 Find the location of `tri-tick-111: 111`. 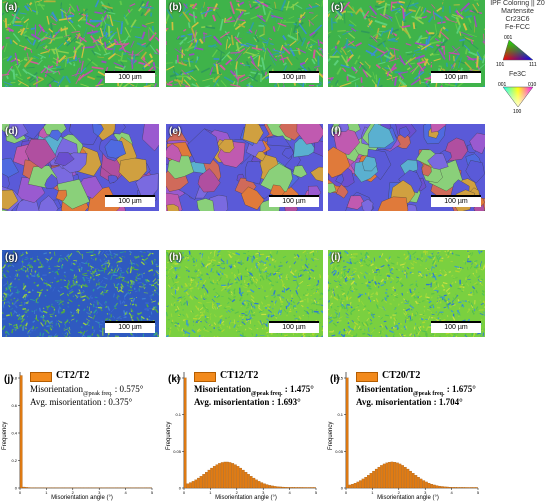

tri-tick-111: 111 is located at coordinates (533, 65).